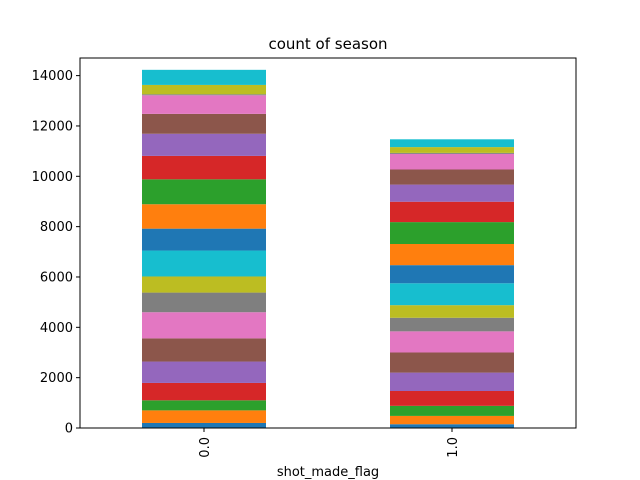 The height and width of the screenshot is (480, 640). What do you see at coordinates (452, 153) in the screenshot?
I see `bar-segment-1.0-17` at bounding box center [452, 153].